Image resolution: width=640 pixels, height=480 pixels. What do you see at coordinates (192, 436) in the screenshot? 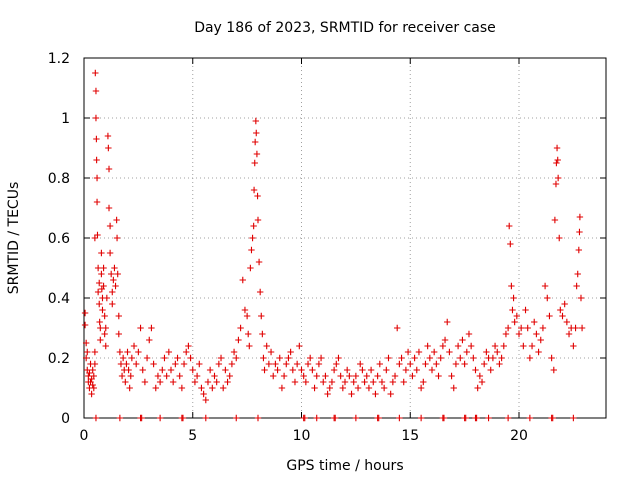
I see `x-tick-label: 5` at bounding box center [192, 436].